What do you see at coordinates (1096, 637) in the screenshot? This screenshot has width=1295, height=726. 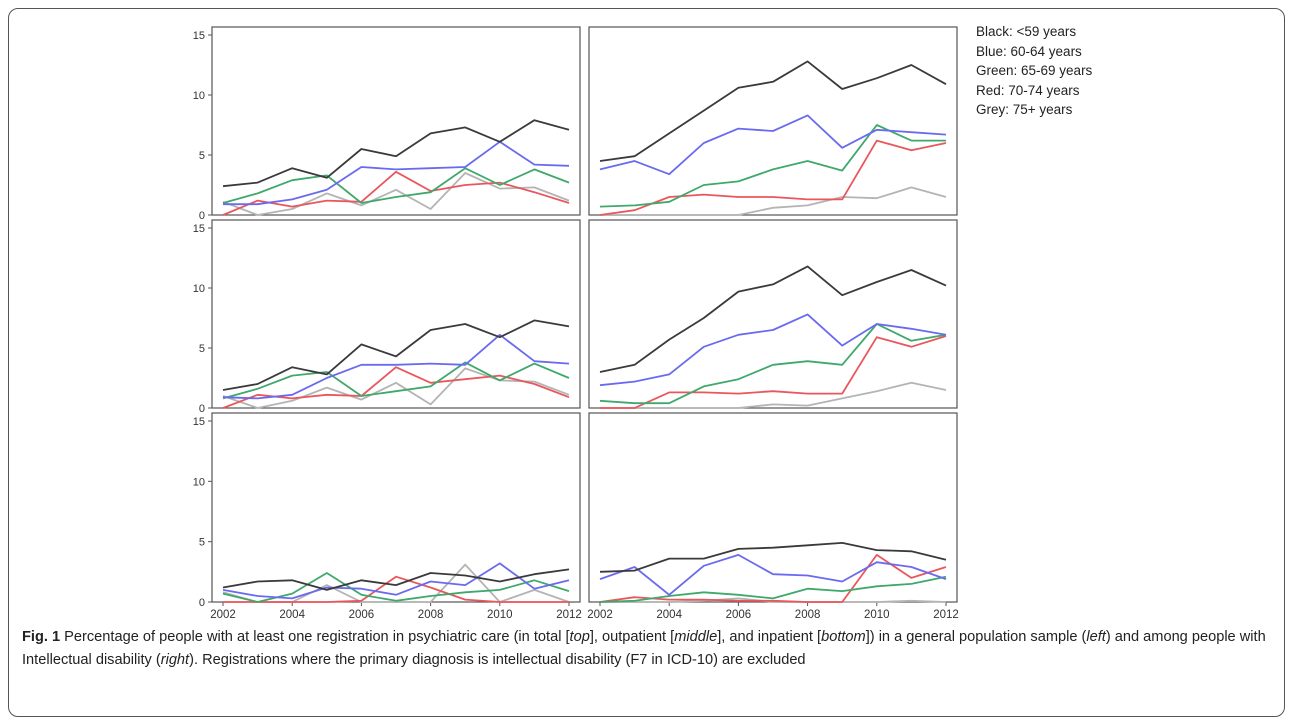 I see `caption-em-left: left` at bounding box center [1096, 637].